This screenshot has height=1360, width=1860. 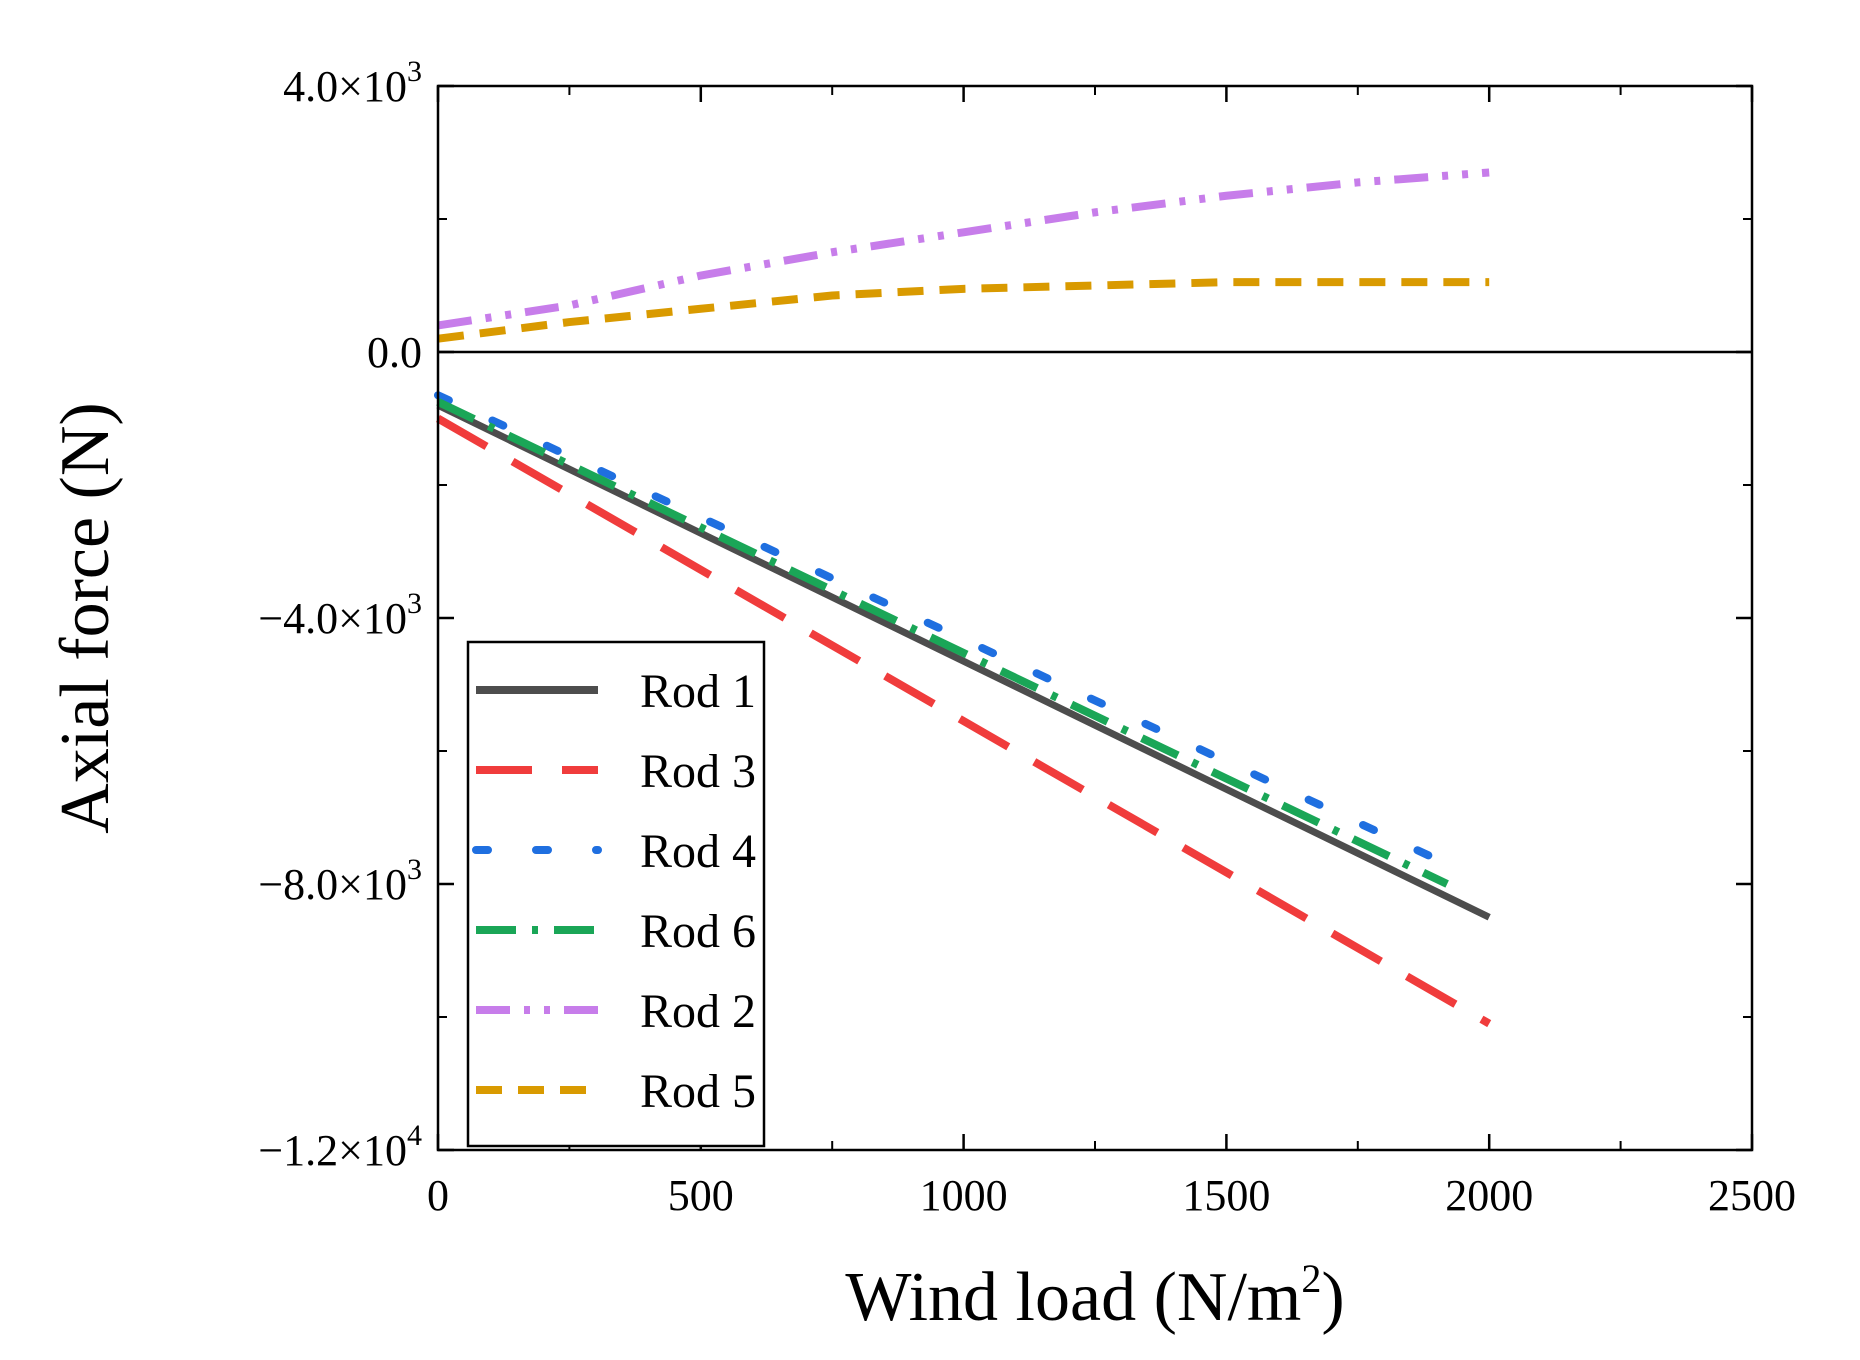 What do you see at coordinates (340, 1147) in the screenshot?
I see `y-tick-label: −1.2×10⁴` at bounding box center [340, 1147].